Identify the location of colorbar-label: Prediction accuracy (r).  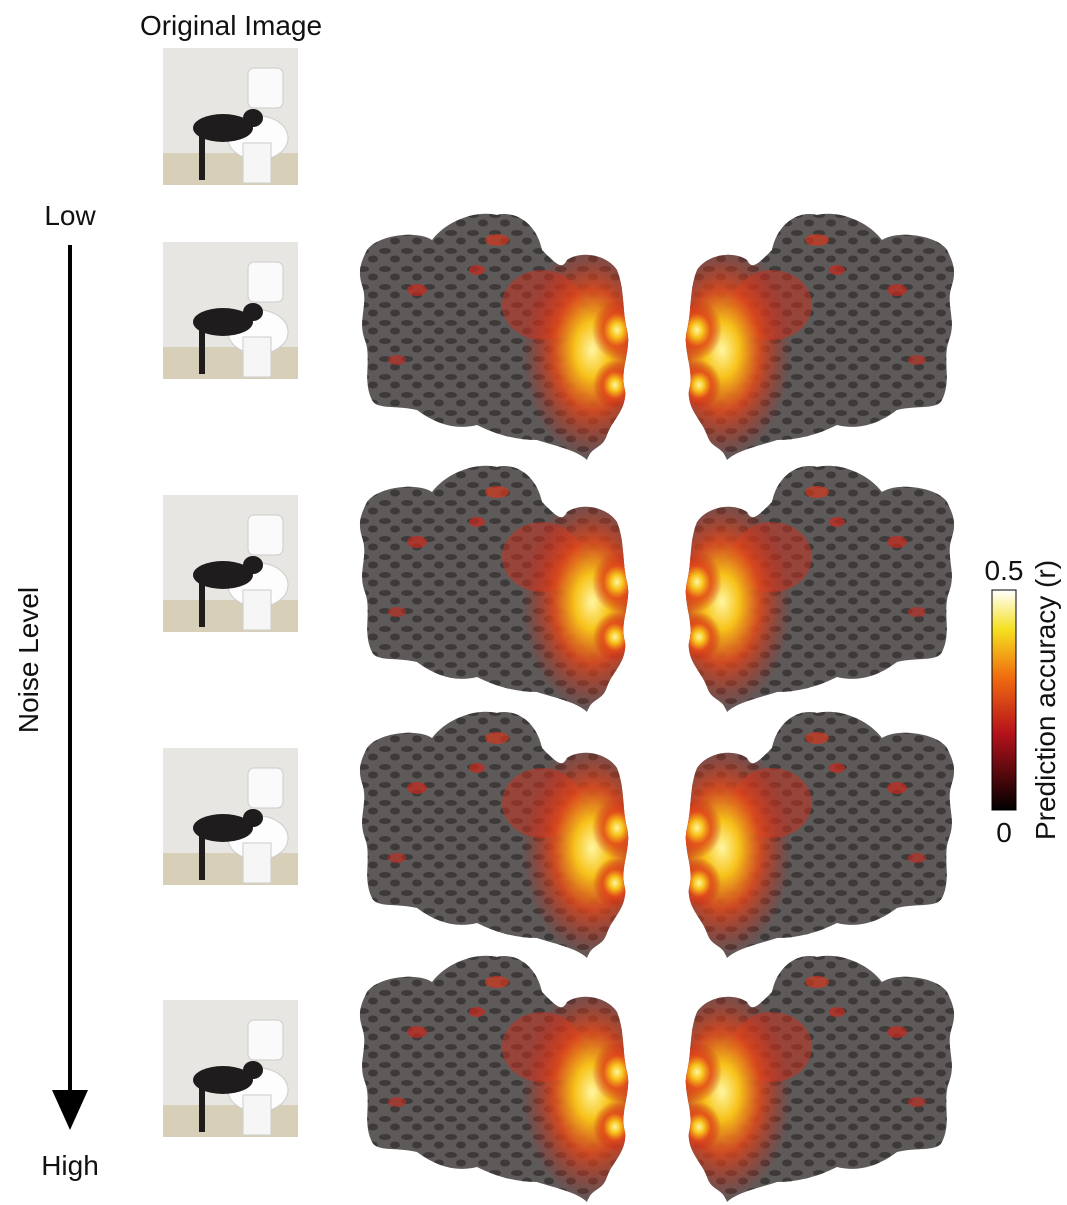
(1045, 700).